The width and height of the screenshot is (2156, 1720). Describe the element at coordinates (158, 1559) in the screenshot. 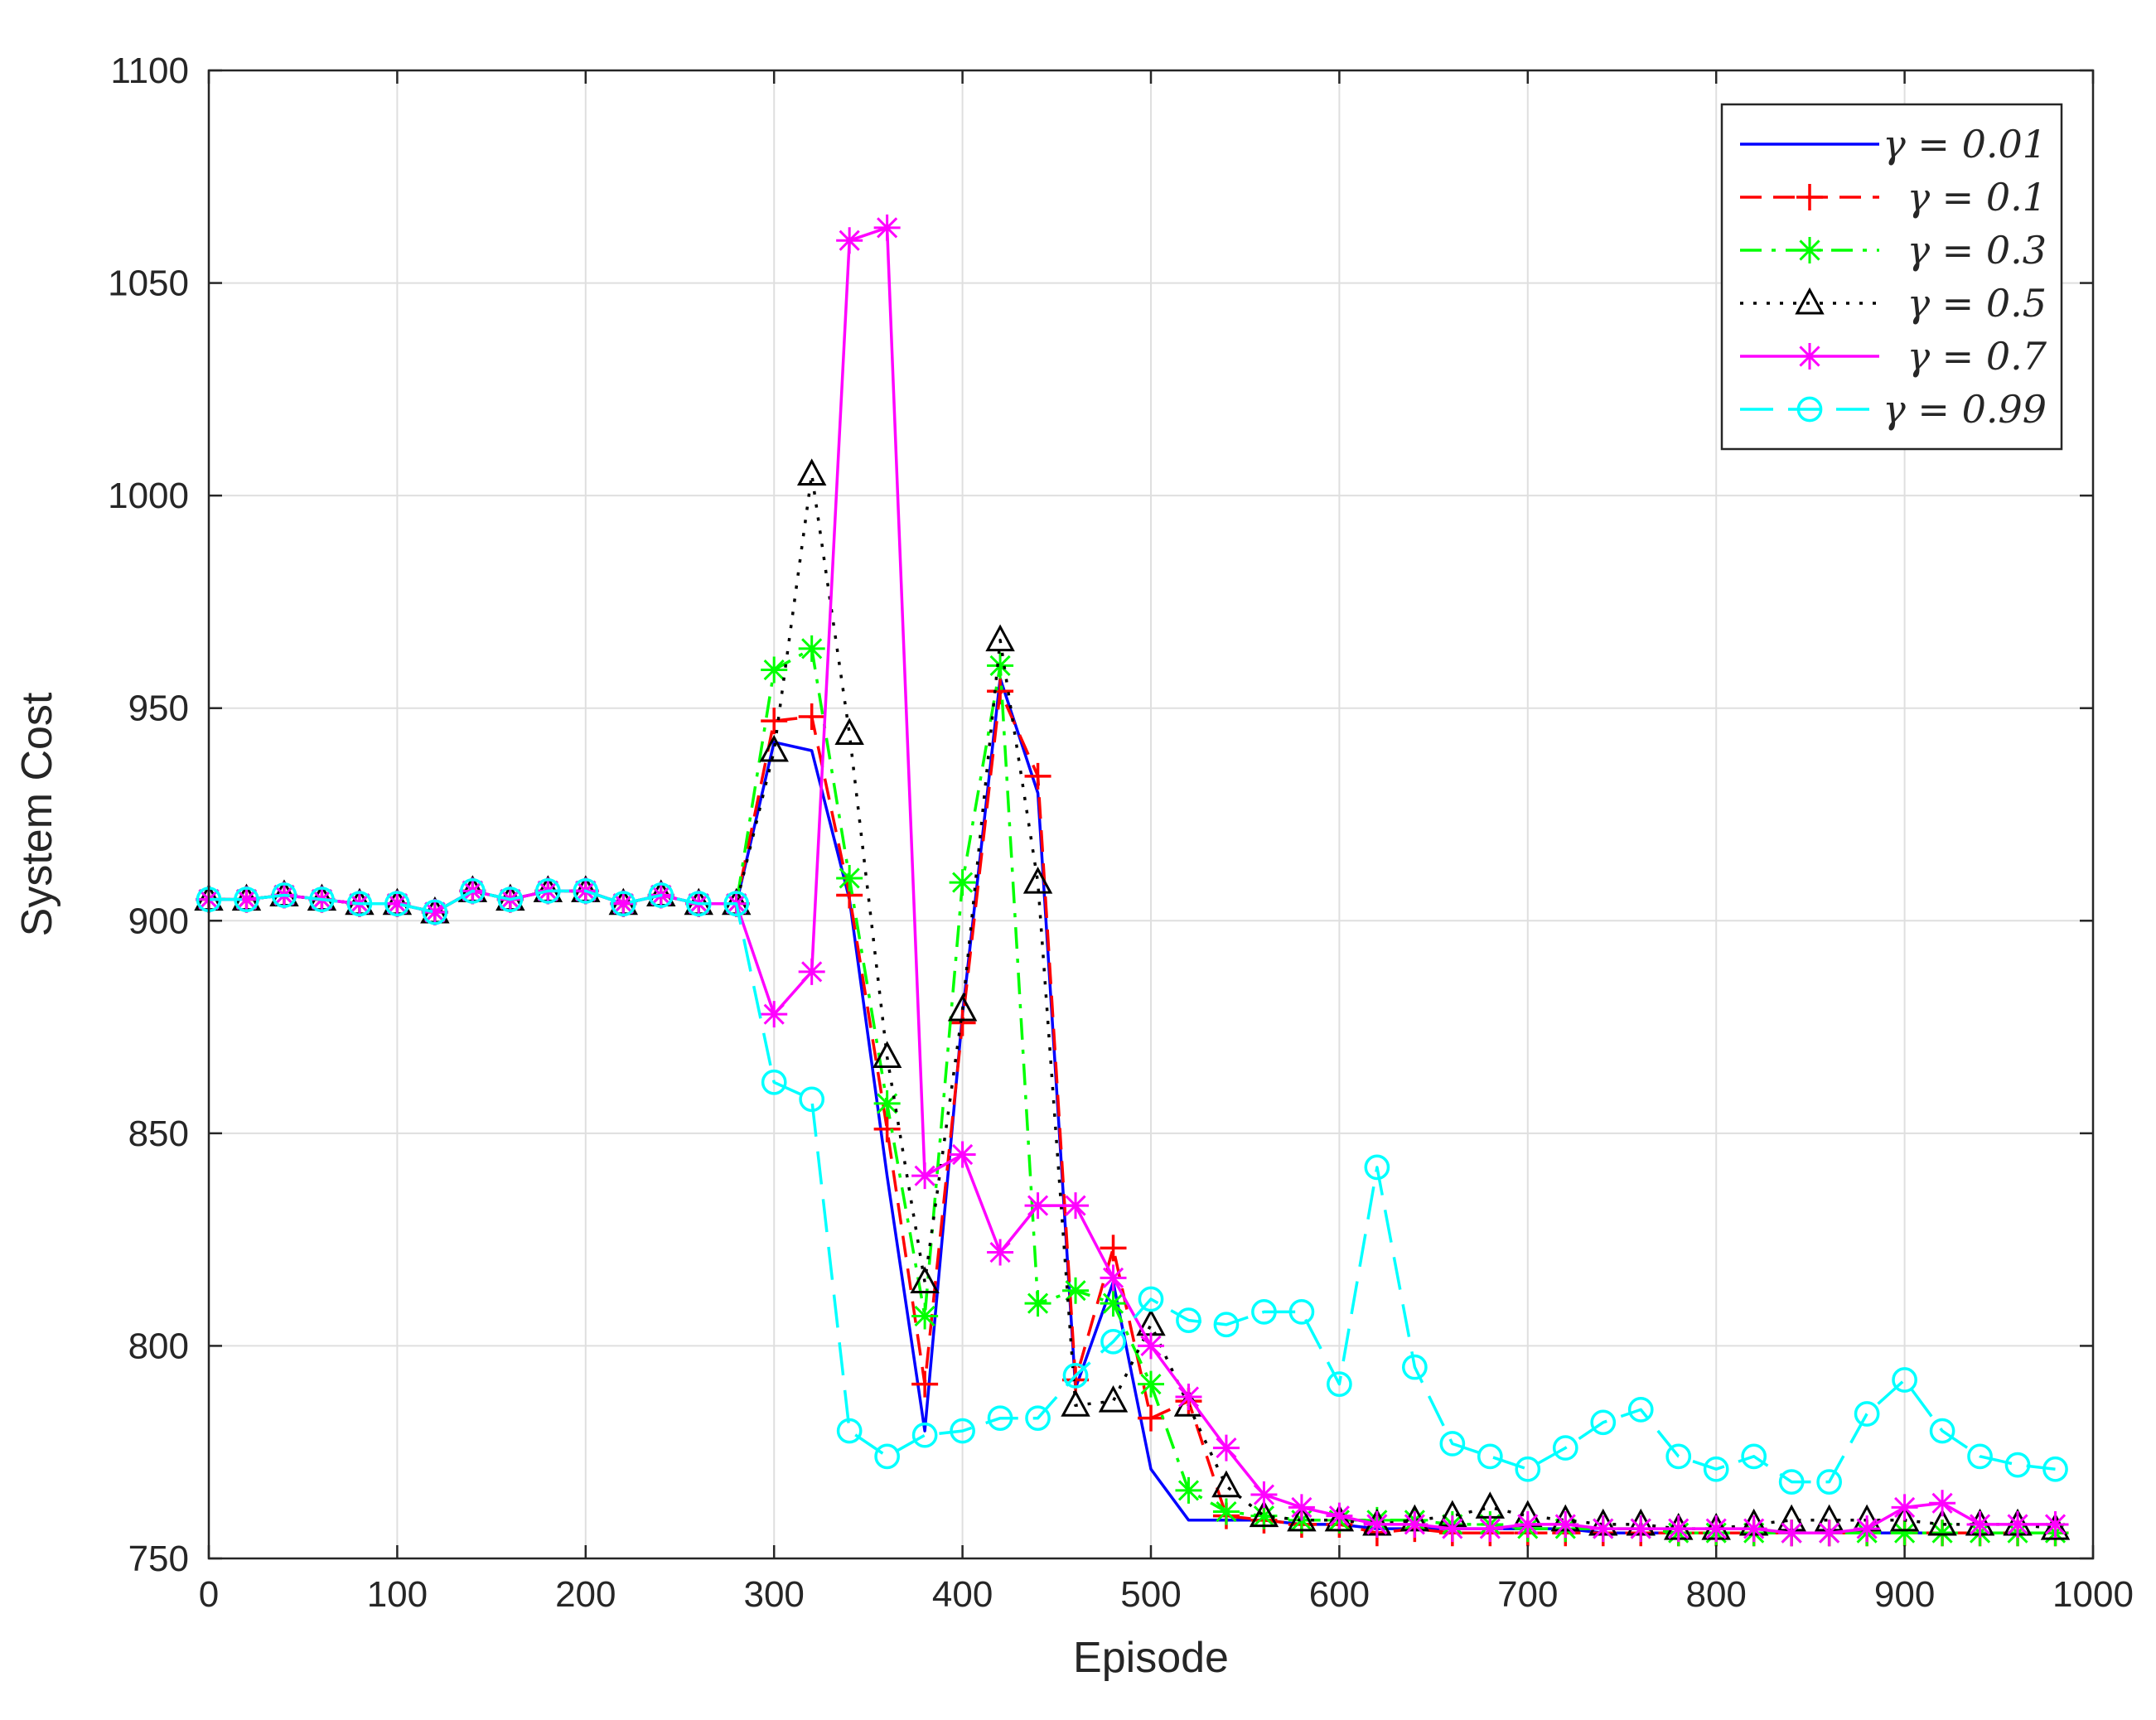

I see `y-tick-label: 750` at that location.